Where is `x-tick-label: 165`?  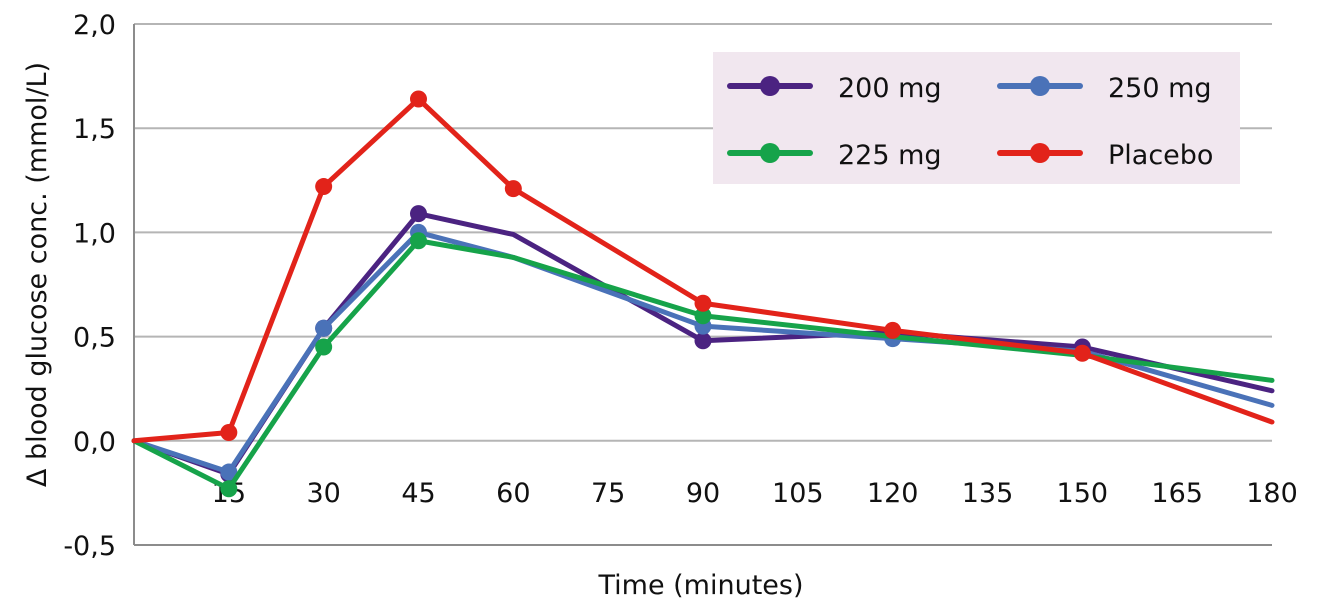
x-tick-label: 165 is located at coordinates (1177, 493).